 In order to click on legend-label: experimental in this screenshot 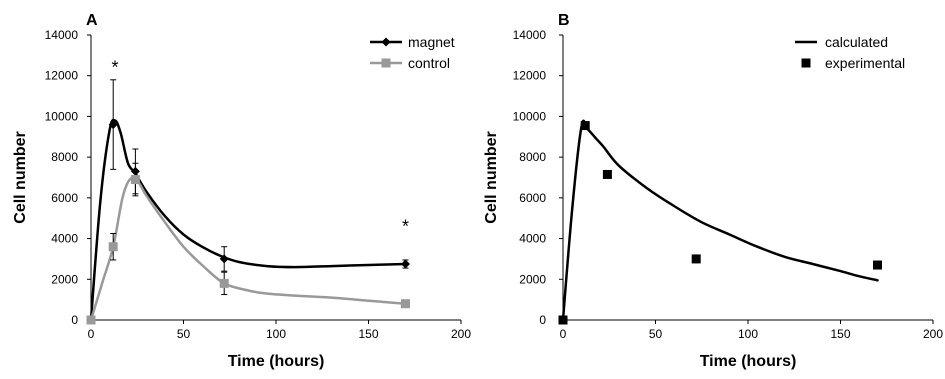, I will do `click(865, 63)`.